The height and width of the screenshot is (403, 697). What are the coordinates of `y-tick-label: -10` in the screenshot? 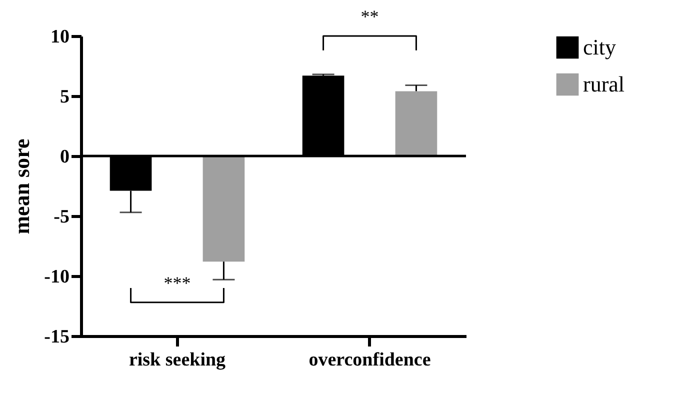 It's located at (57, 277).